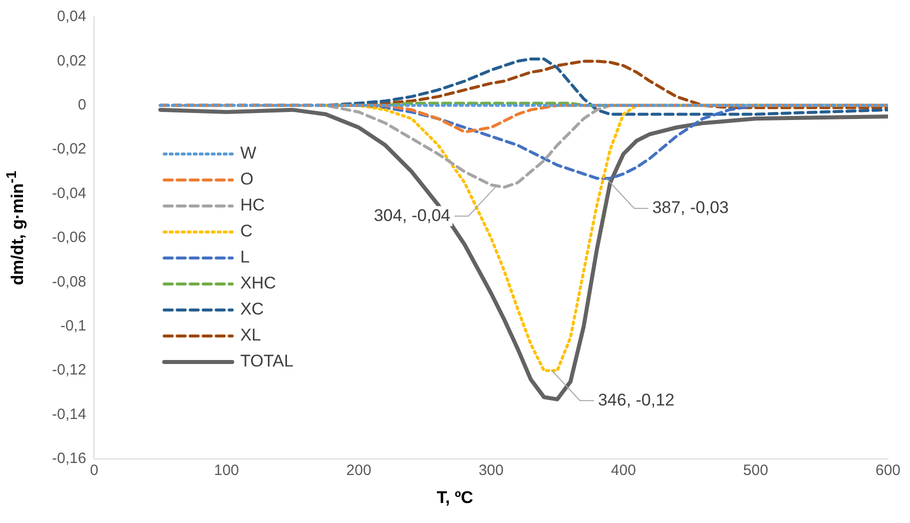 This screenshot has width=910, height=523. I want to click on y-tick-label: -0,02, so click(69, 149).